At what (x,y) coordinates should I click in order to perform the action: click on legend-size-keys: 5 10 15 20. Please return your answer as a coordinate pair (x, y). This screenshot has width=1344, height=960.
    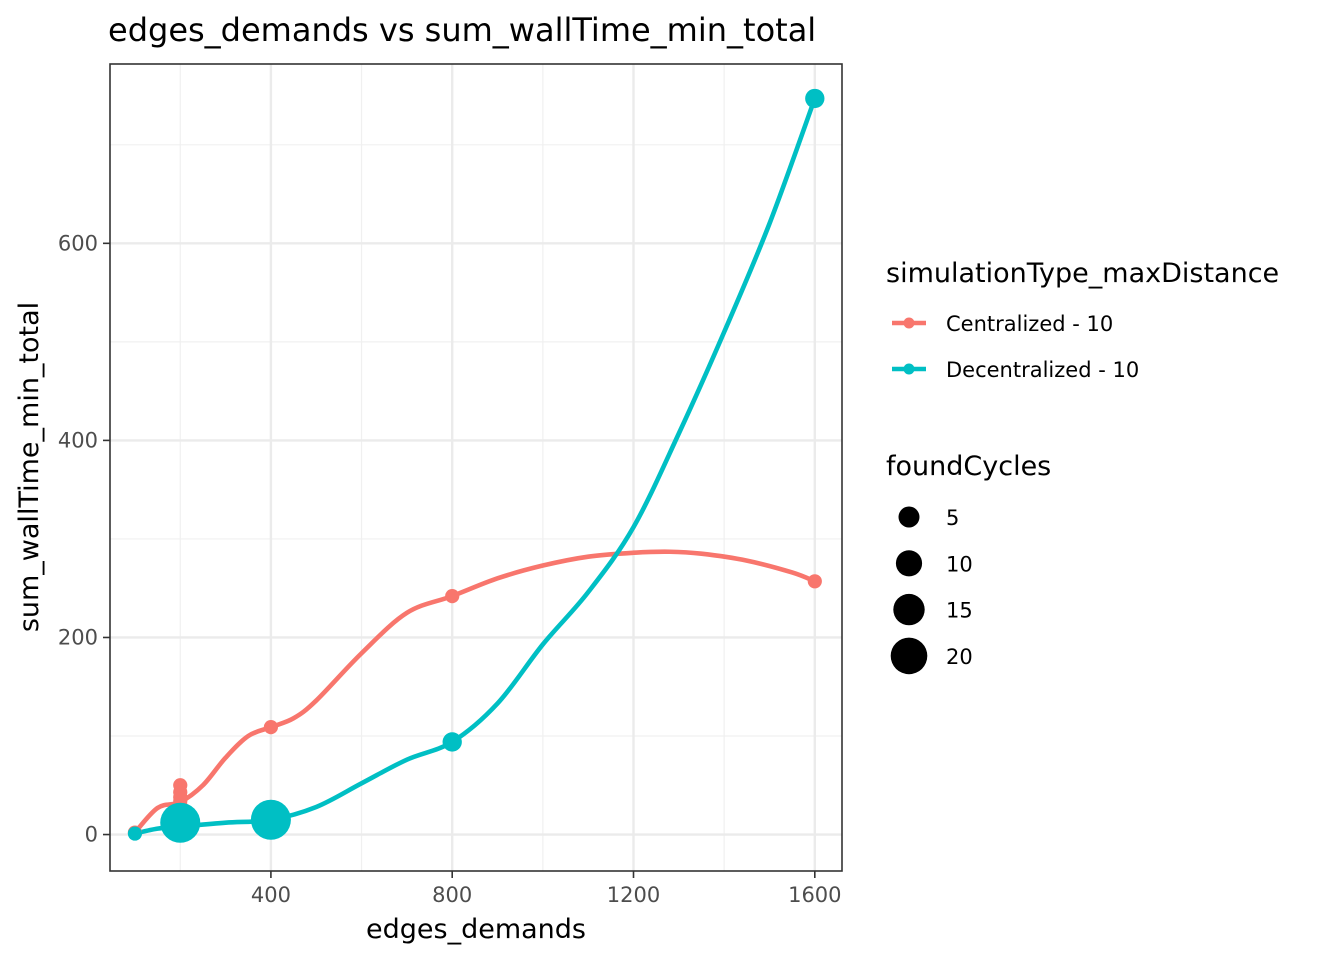
    Looking at the image, I should click on (931, 590).